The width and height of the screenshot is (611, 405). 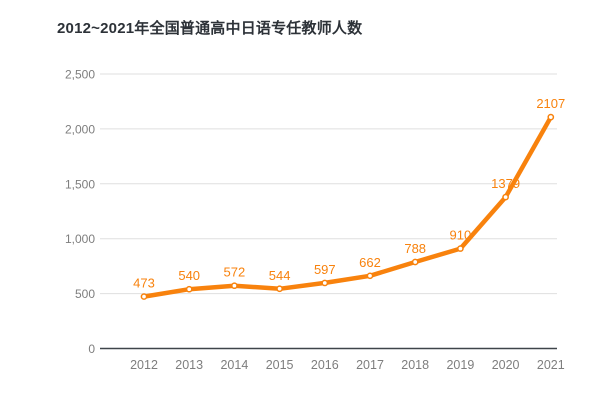 I want to click on data-label: 473, so click(x=144, y=283).